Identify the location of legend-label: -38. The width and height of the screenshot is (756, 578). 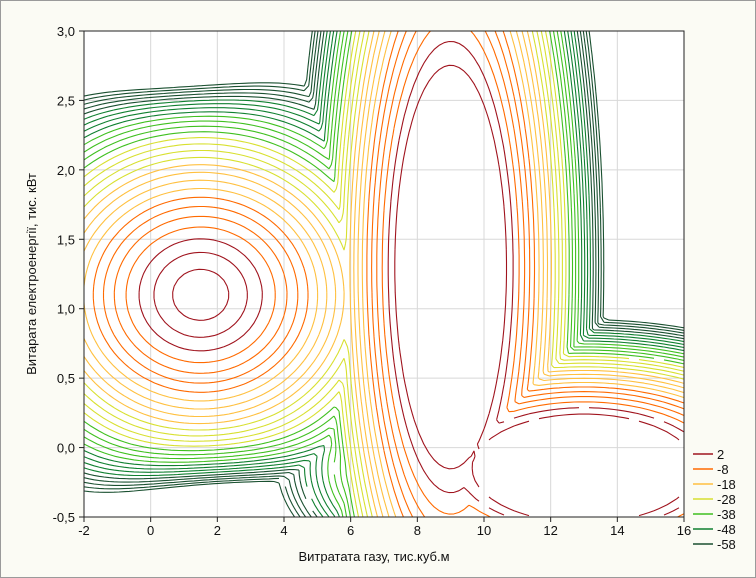
(726, 514).